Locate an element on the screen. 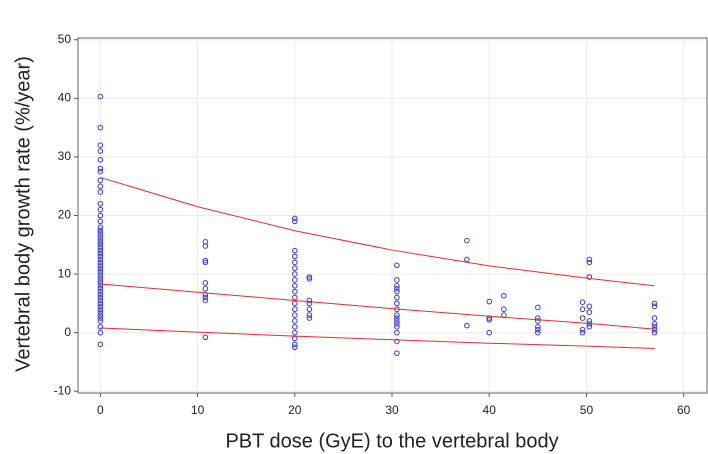 This screenshot has height=454, width=708. x-tick-label: 50 is located at coordinates (587, 410).